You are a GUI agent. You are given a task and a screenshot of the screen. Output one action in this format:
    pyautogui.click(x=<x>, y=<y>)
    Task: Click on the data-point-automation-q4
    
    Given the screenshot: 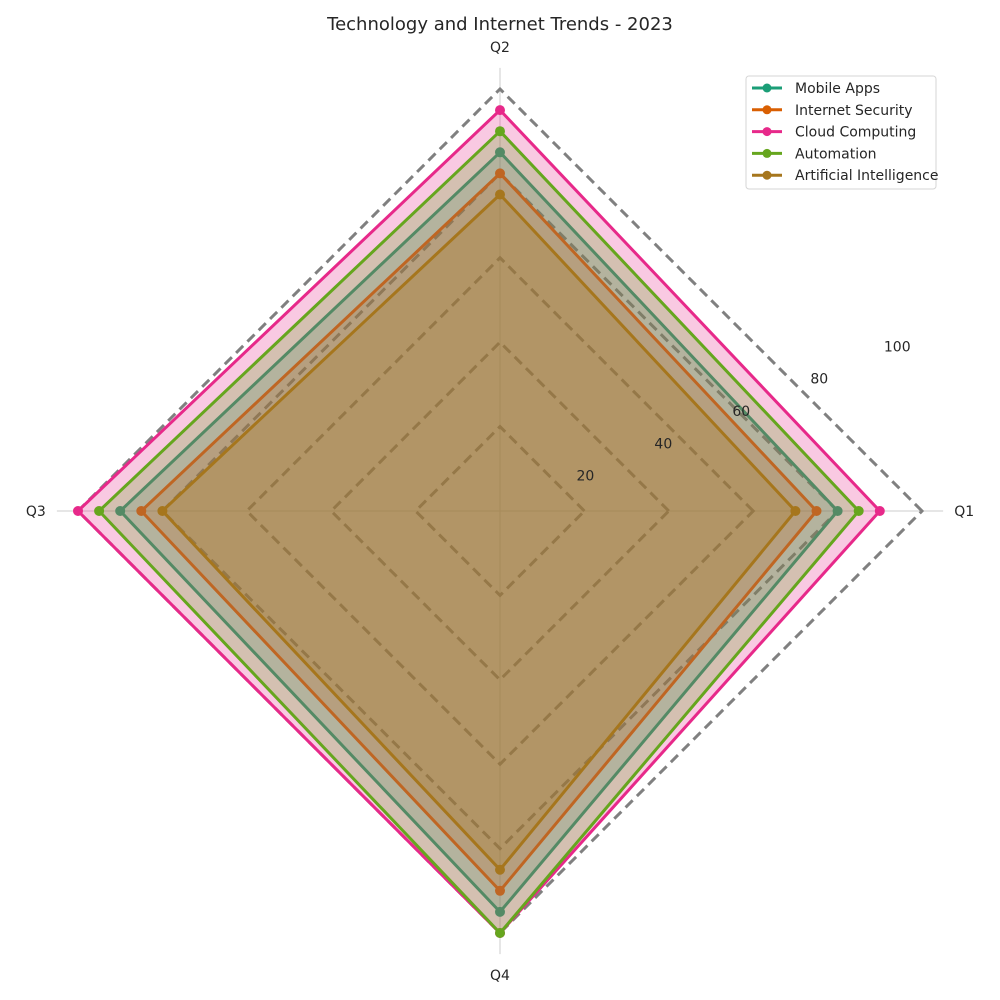 What is the action you would take?
    pyautogui.click(x=500, y=933)
    